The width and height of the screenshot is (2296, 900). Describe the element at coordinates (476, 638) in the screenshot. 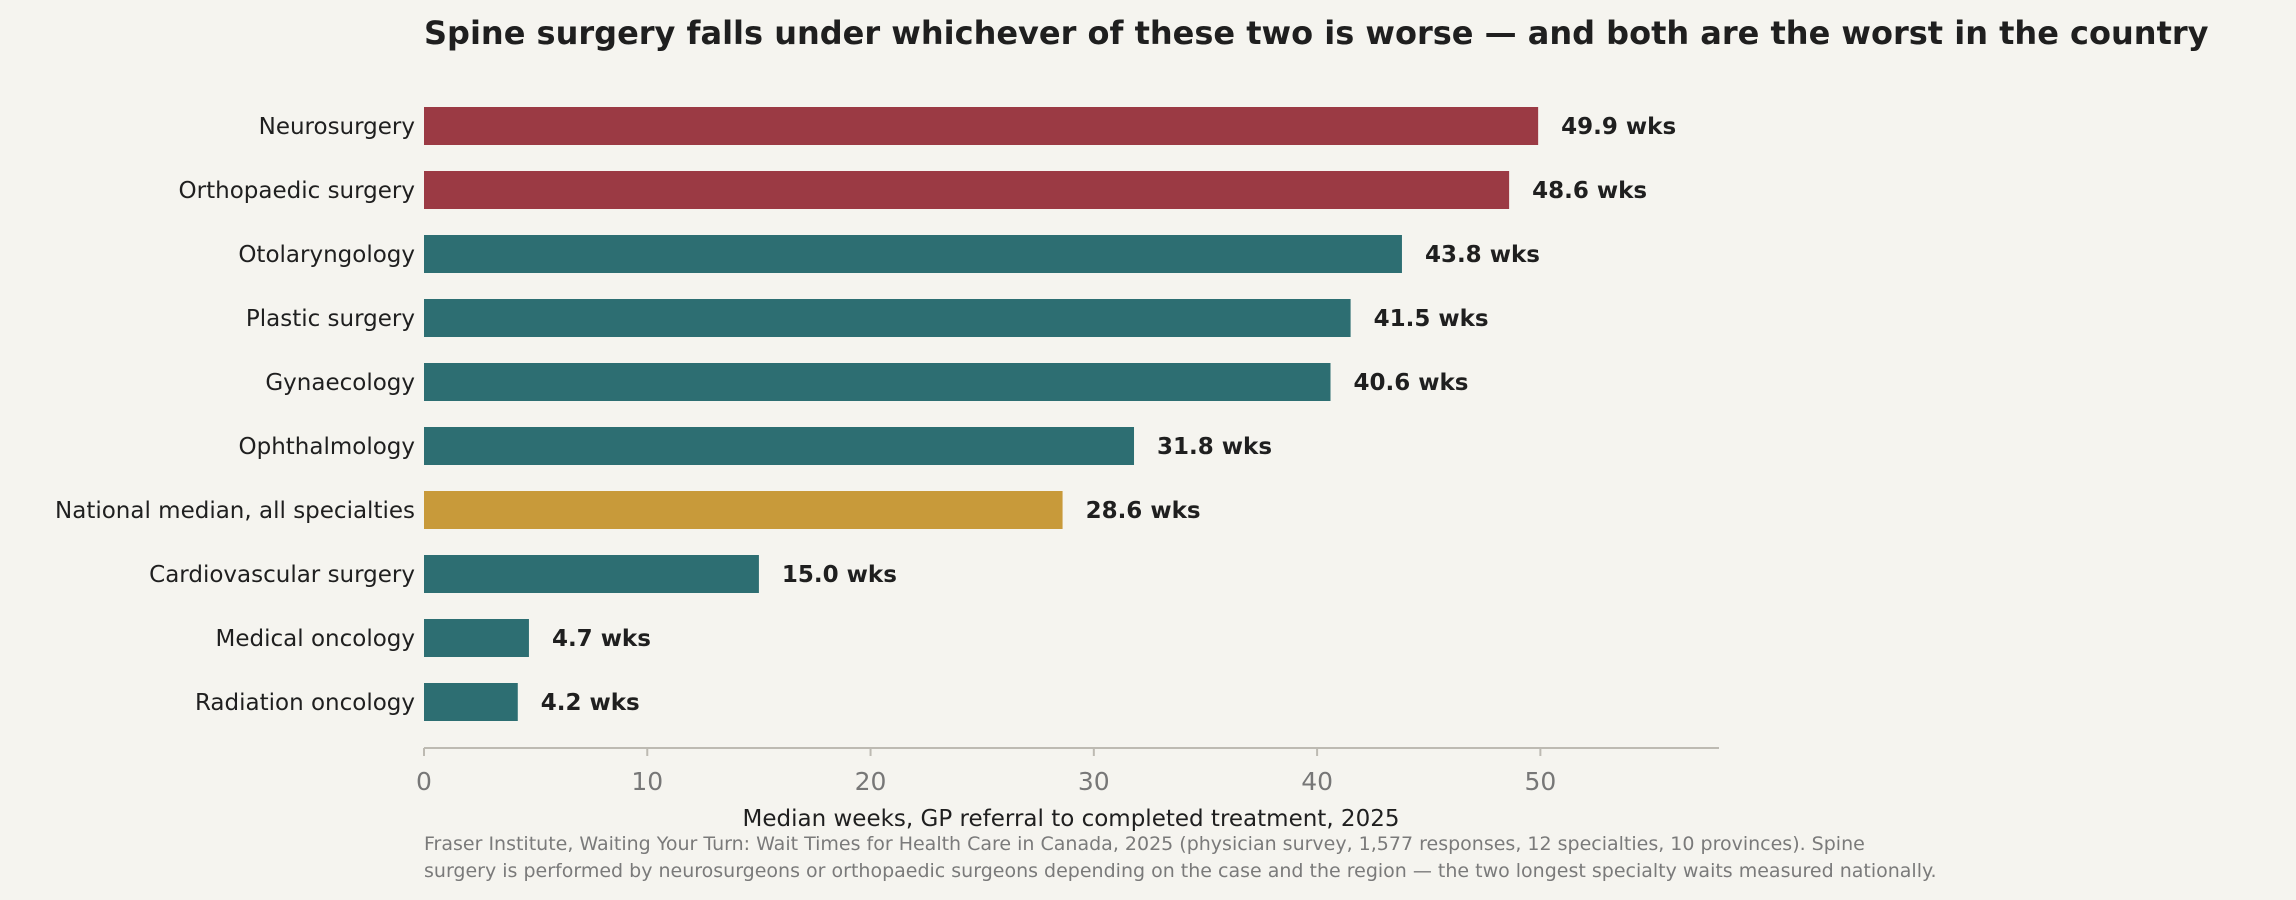

I see `bar-medical-oncology` at that location.